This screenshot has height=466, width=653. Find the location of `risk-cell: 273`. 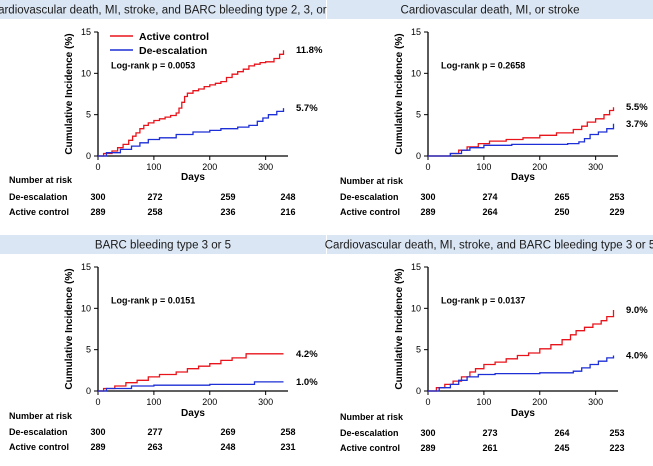

risk-cell: 273 is located at coordinates (489, 433).